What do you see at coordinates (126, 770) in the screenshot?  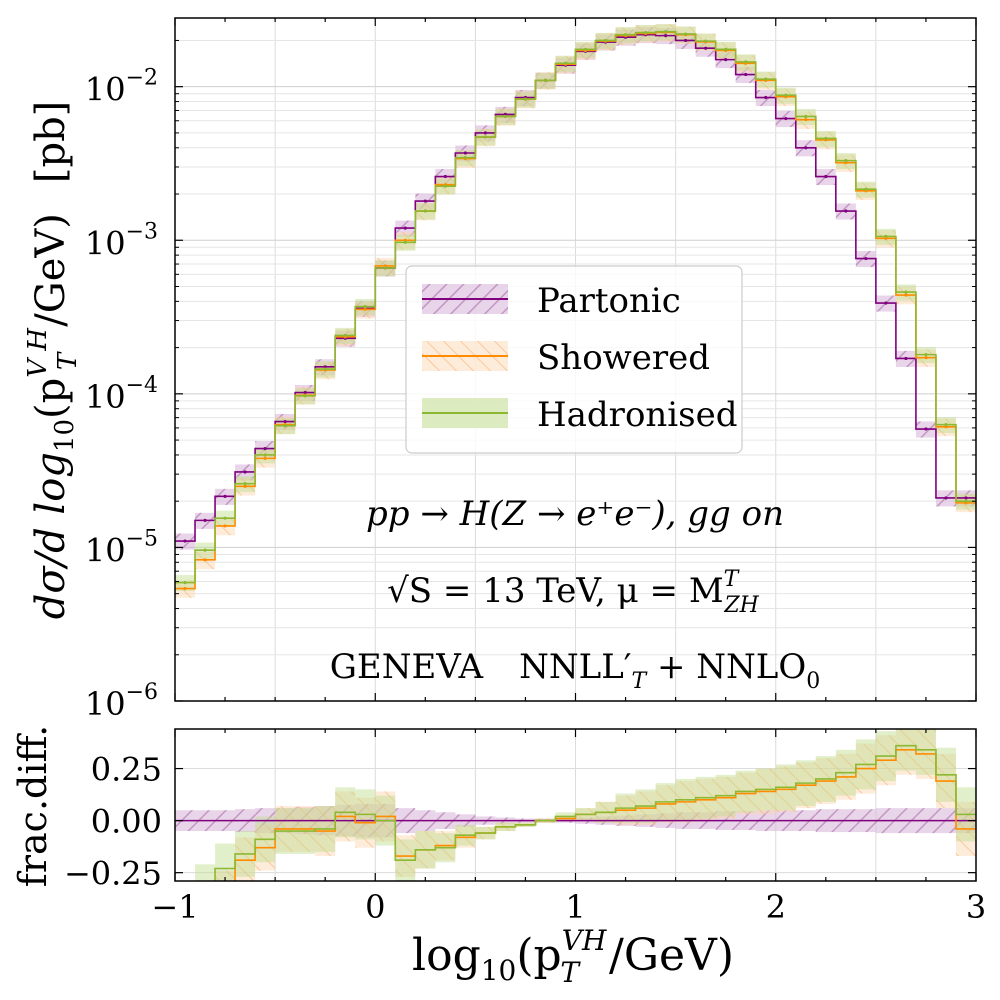 I see `ratio-y-tick-label: 0.25` at bounding box center [126, 770].